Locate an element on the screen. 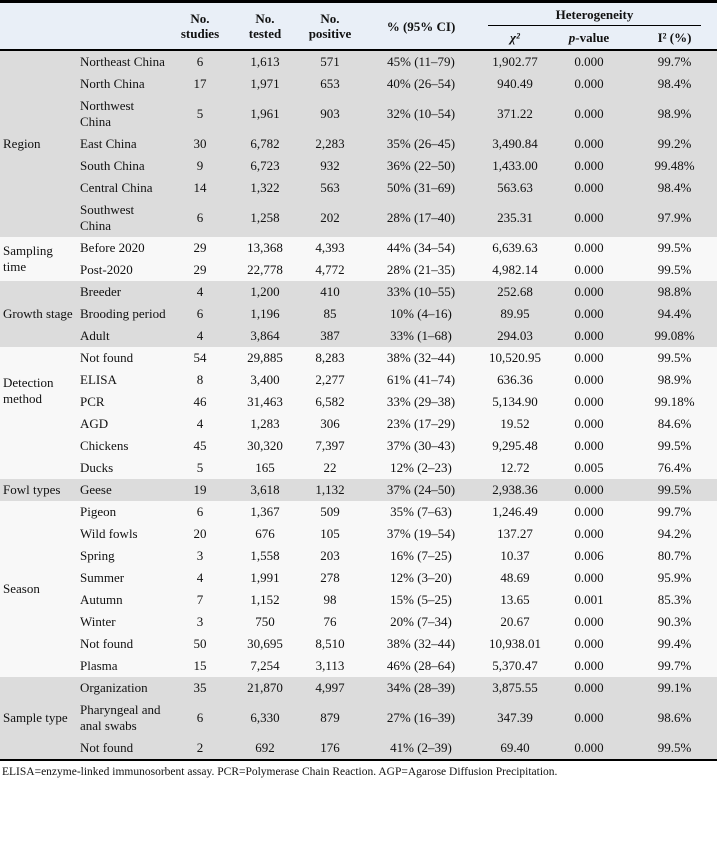 The height and width of the screenshot is (848, 717). category-cell: Winter is located at coordinates (125, 622).